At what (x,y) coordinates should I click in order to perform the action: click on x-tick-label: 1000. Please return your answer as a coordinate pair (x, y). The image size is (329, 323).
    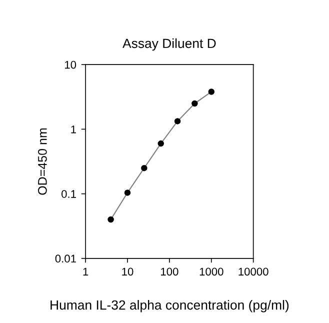
    Looking at the image, I should click on (212, 272).